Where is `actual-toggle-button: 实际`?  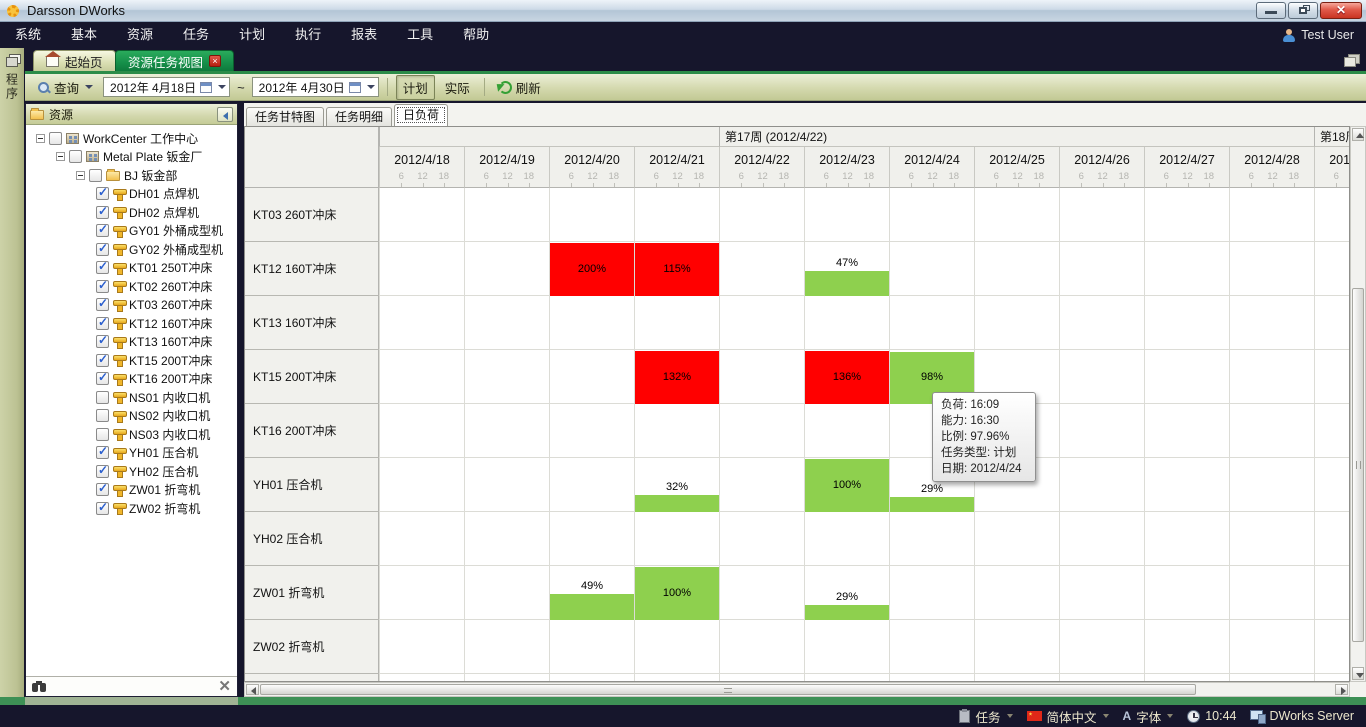 actual-toggle-button: 实际 is located at coordinates (457, 87).